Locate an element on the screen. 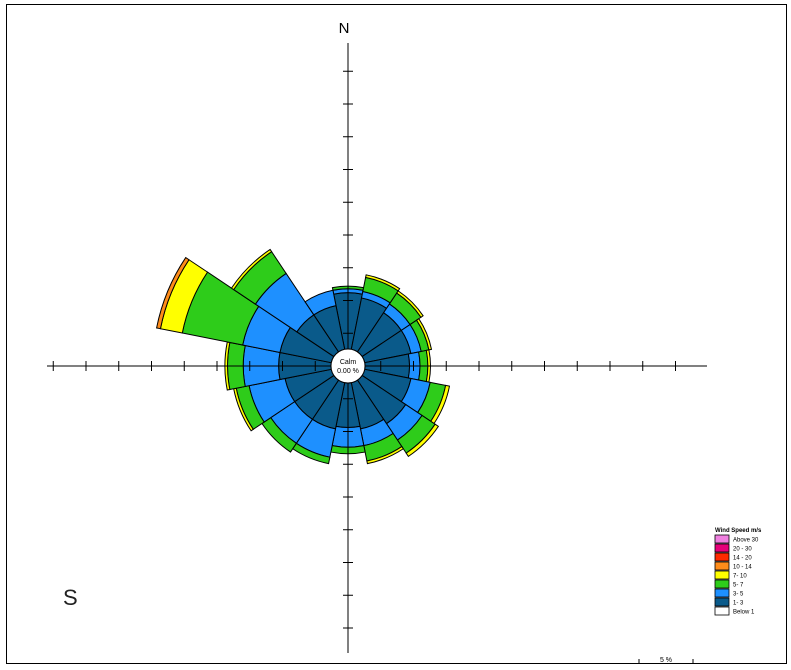  legend-label: Below 1 is located at coordinates (744, 613).